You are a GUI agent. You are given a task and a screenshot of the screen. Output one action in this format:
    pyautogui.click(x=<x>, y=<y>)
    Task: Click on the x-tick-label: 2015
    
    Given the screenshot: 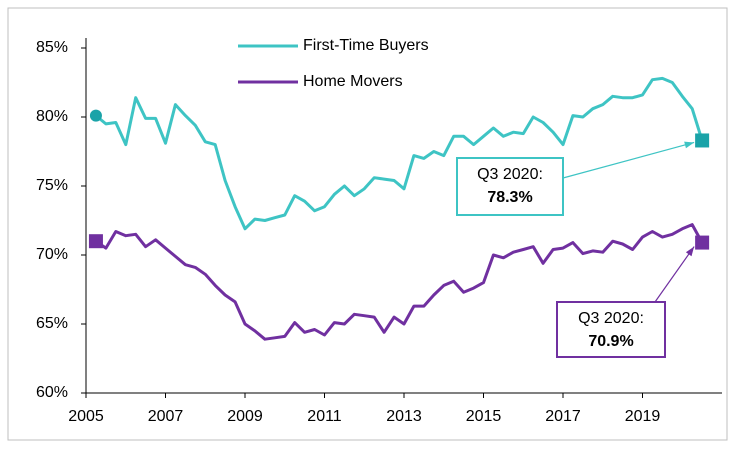 What is the action you would take?
    pyautogui.click(x=484, y=416)
    